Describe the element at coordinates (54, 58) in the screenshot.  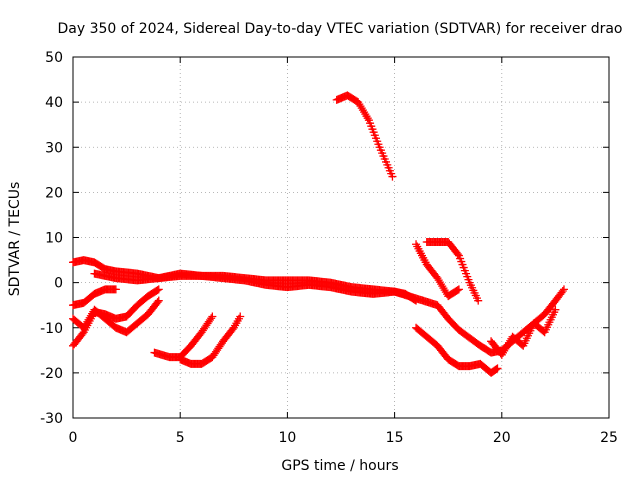
I see `y-tick-label: 50` at that location.